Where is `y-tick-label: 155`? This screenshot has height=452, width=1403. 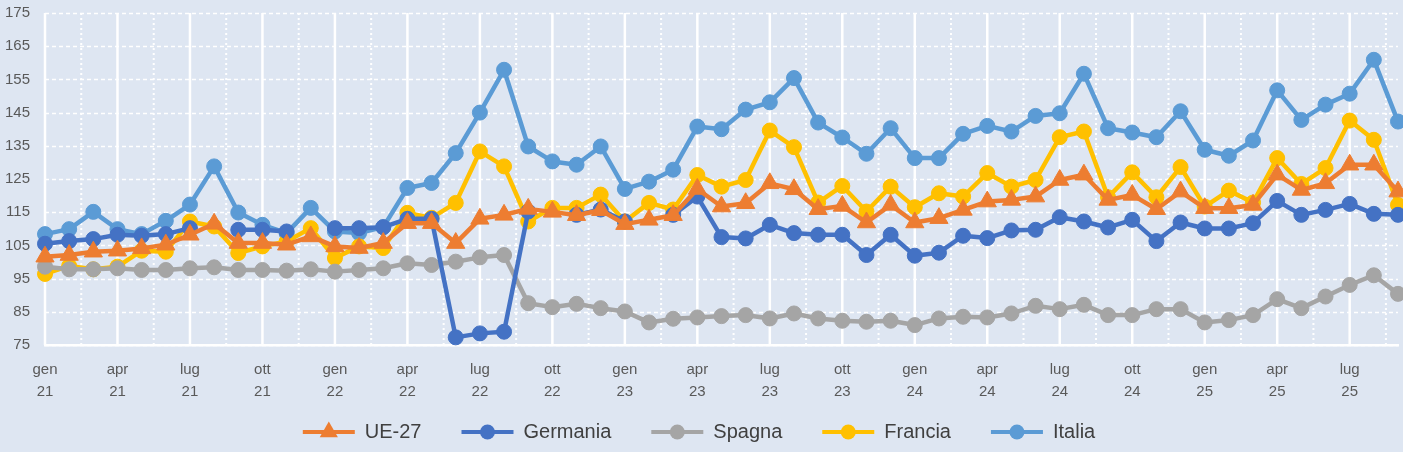
y-tick-label: 155 is located at coordinates (17, 78).